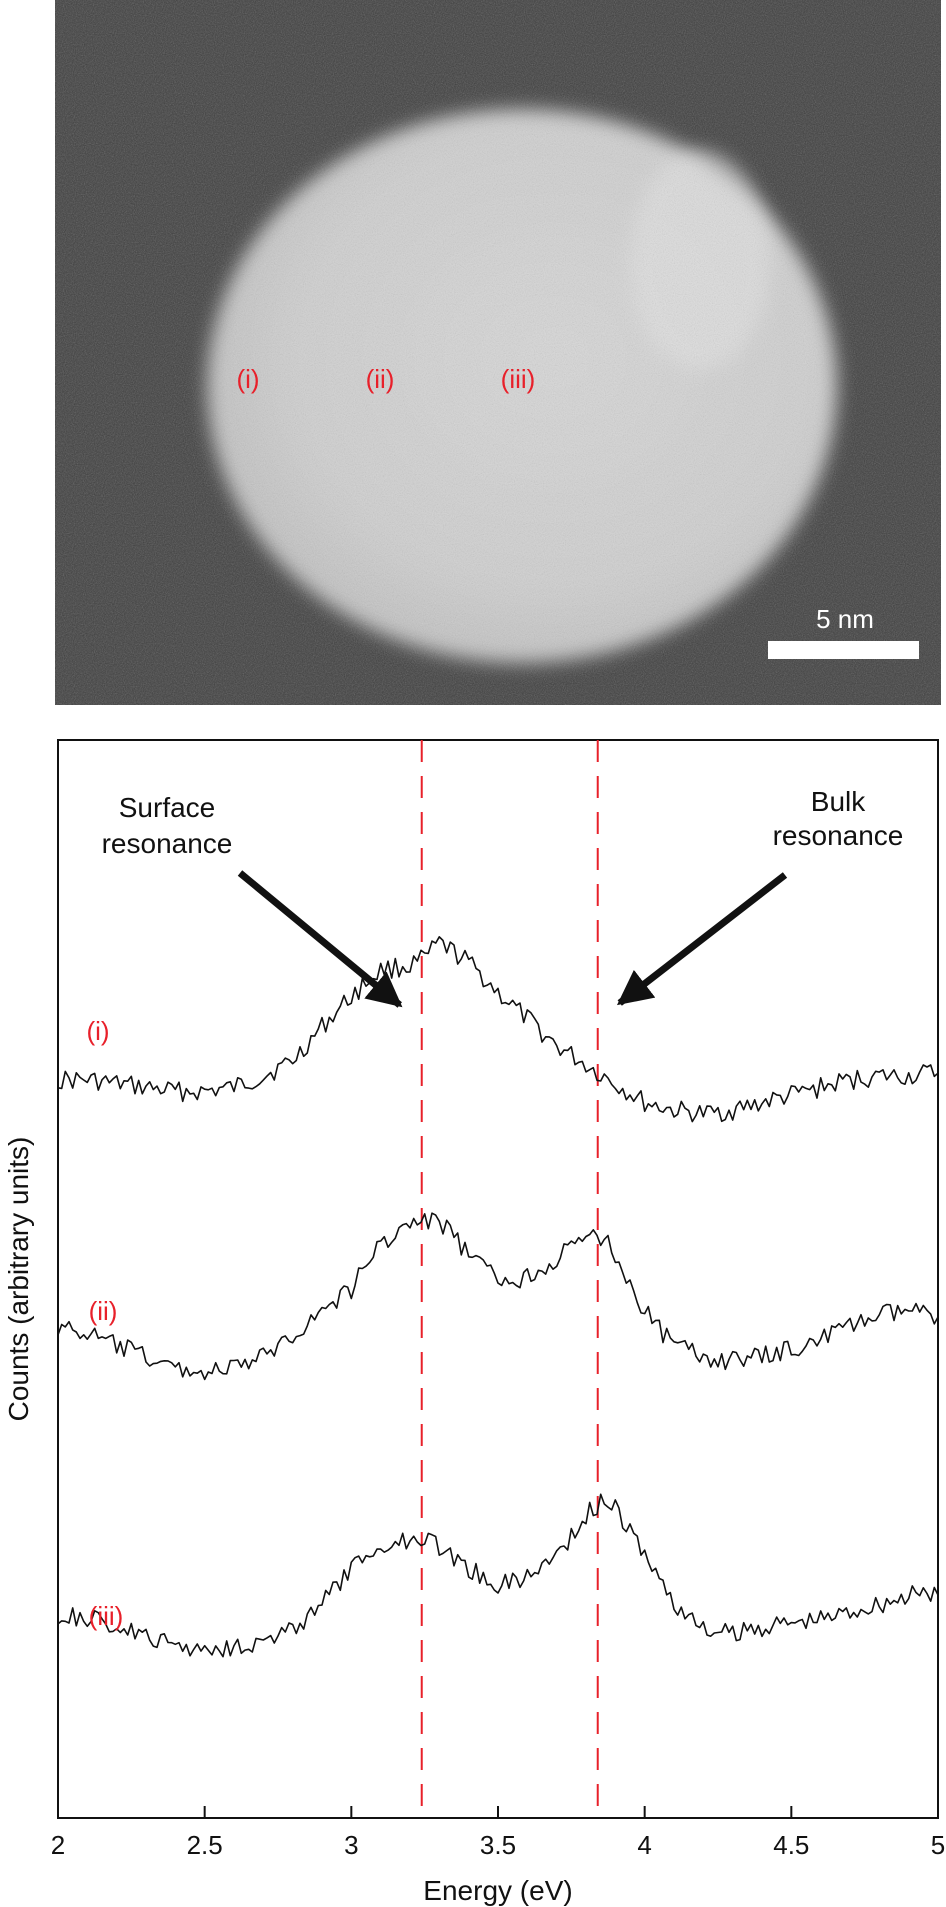 Image resolution: width=946 pixels, height=1907 pixels. Describe the element at coordinates (351, 1845) in the screenshot. I see `x-tick-label-2: 3` at that location.